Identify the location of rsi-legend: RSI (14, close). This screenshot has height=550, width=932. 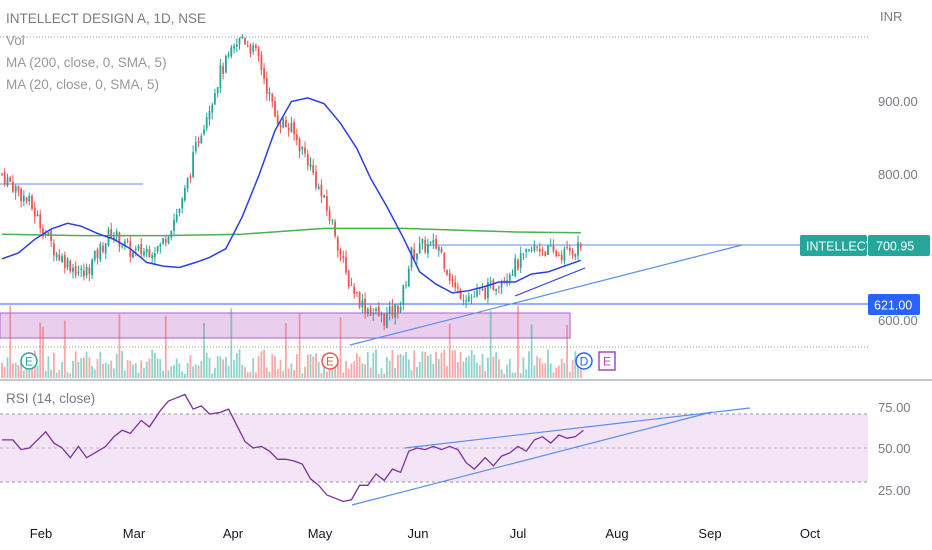
(51, 398).